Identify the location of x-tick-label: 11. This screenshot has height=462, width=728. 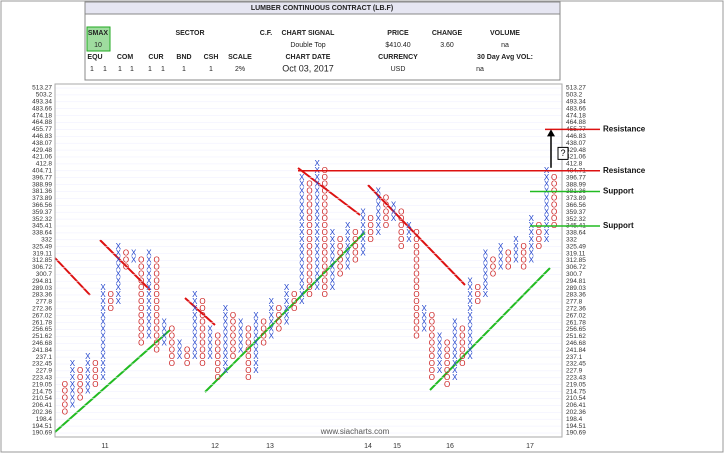
(104, 446).